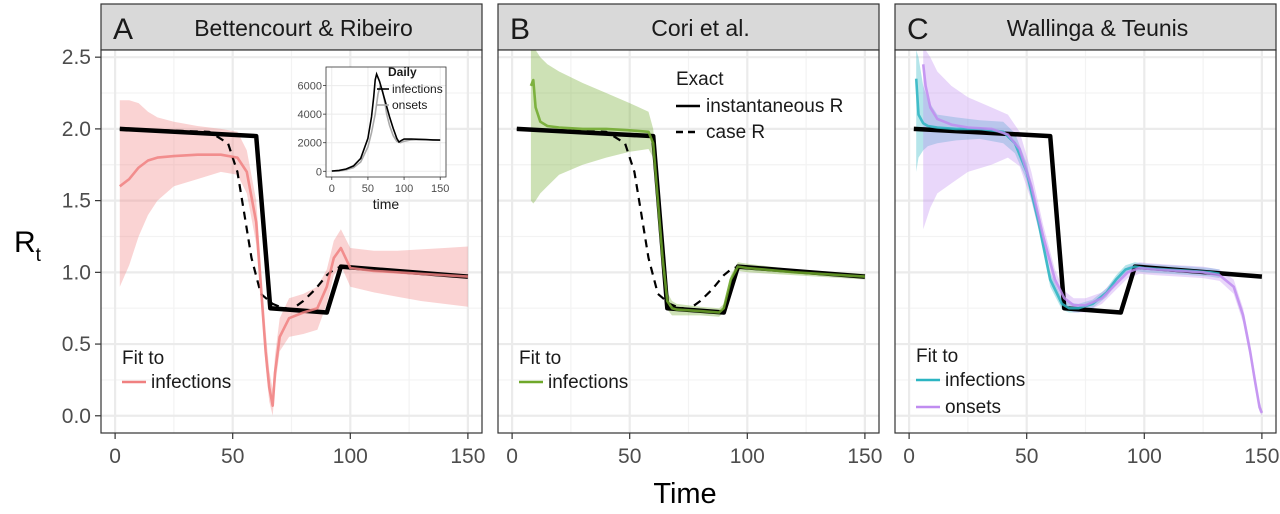 This screenshot has height=514, width=1280. Describe the element at coordinates (310, 115) in the screenshot. I see `inset-y-tick-label: 4000` at that location.